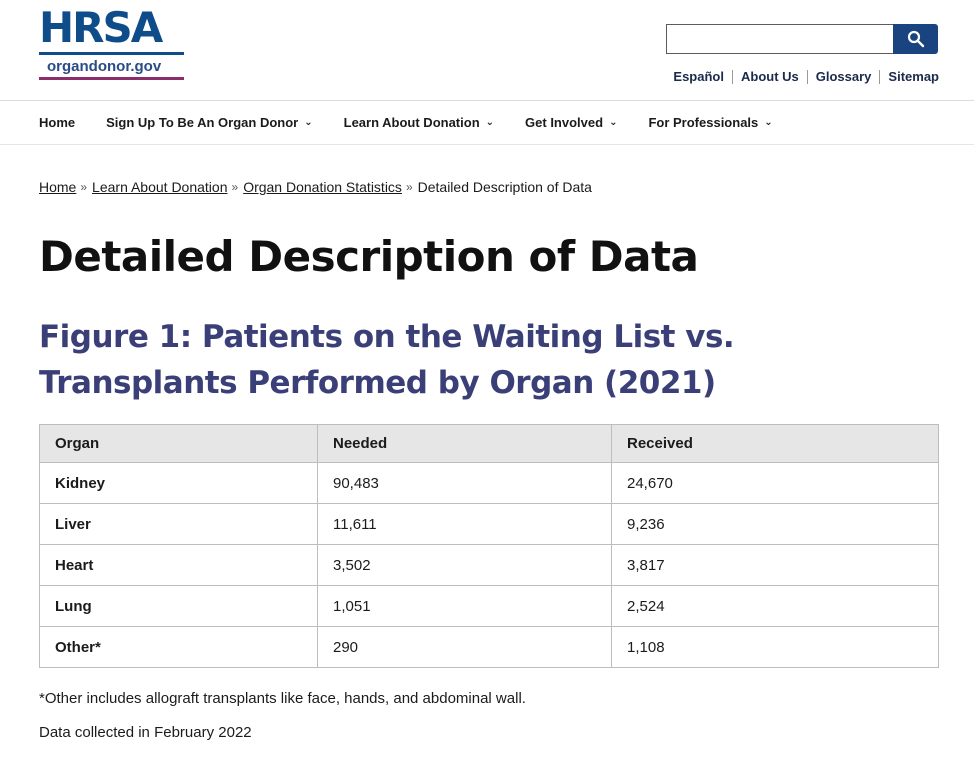 The height and width of the screenshot is (764, 974). I want to click on utility-links: Español About Us Glossary Sitemap, so click(806, 76).